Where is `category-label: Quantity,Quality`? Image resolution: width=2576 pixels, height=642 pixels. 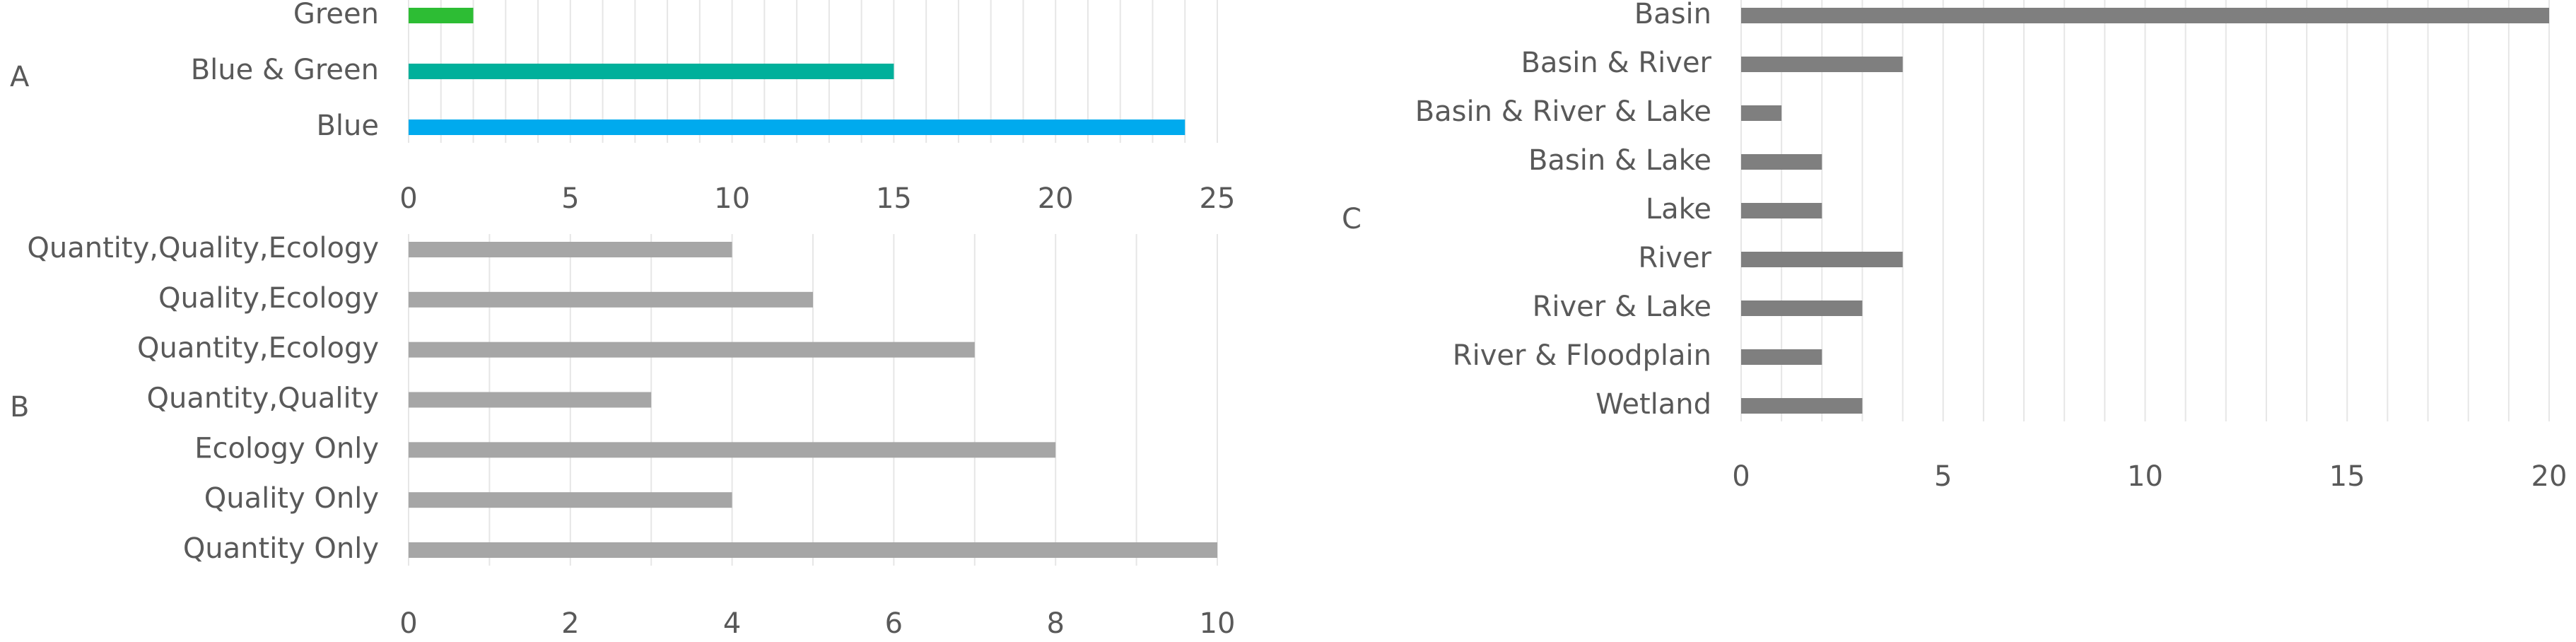 category-label: Quantity,Quality is located at coordinates (263, 399).